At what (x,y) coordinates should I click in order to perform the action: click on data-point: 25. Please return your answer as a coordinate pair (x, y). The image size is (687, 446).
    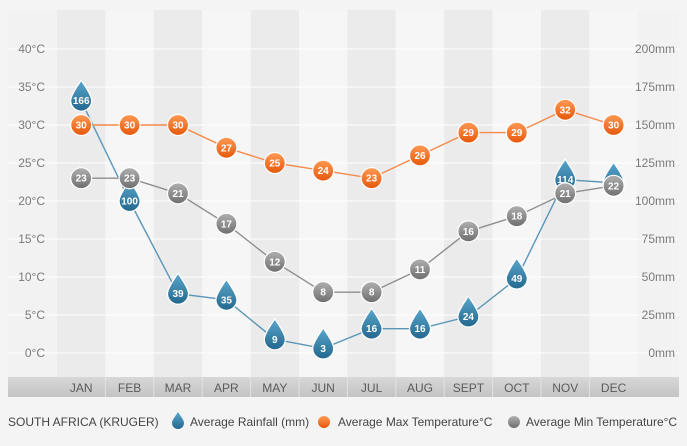
    Looking at the image, I should click on (274, 163).